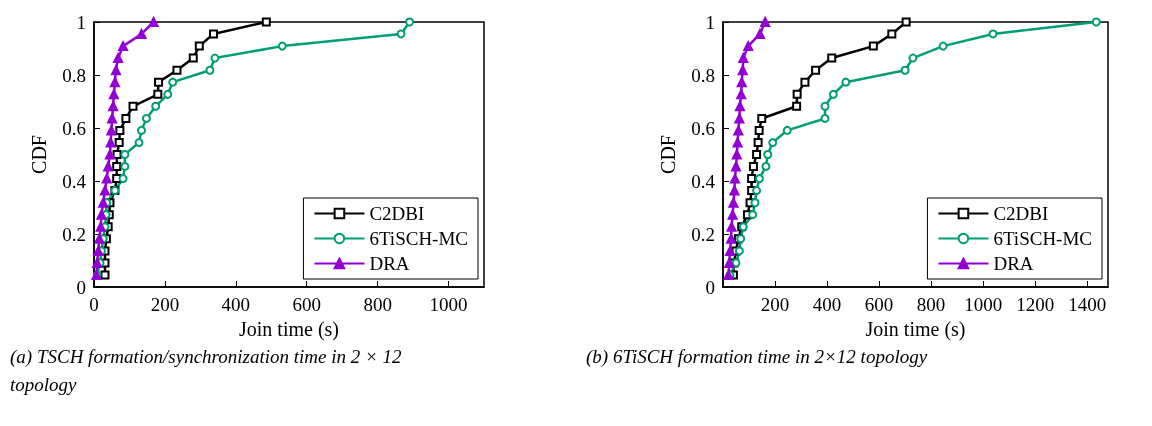 The image size is (1152, 426). I want to click on text: (a) TSCH formation/synchronization time in 2 × 12 topology, so click(208, 370).